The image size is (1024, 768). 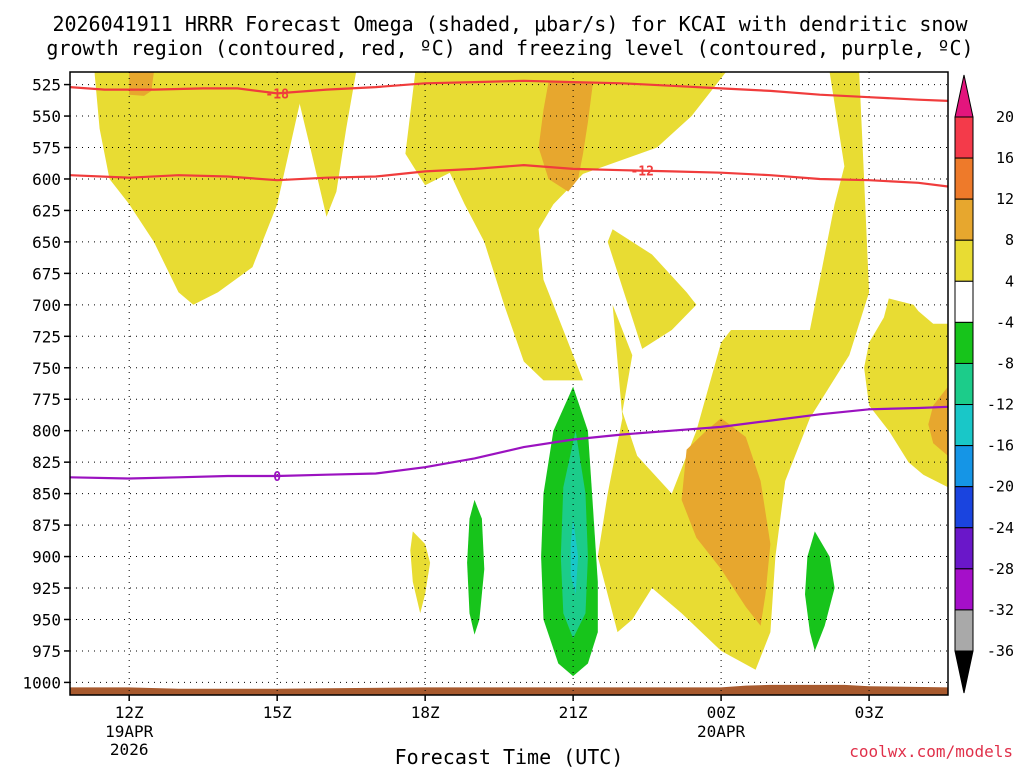 What do you see at coordinates (1005, 117) in the screenshot?
I see `colorbar-label-0: 20` at bounding box center [1005, 117].